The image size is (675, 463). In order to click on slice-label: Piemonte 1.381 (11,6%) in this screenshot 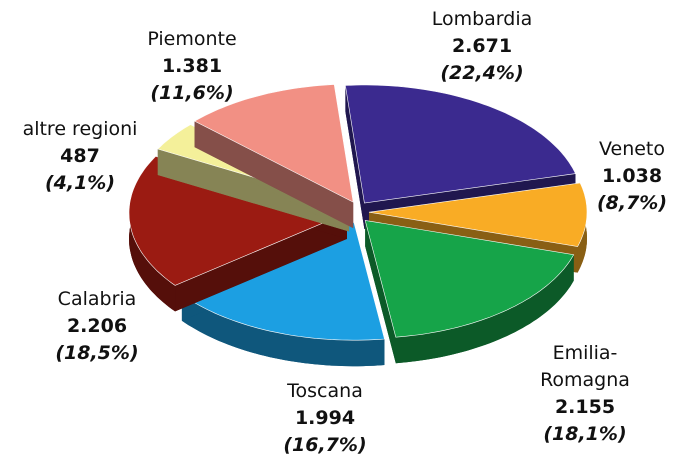, I will do `click(192, 66)`.